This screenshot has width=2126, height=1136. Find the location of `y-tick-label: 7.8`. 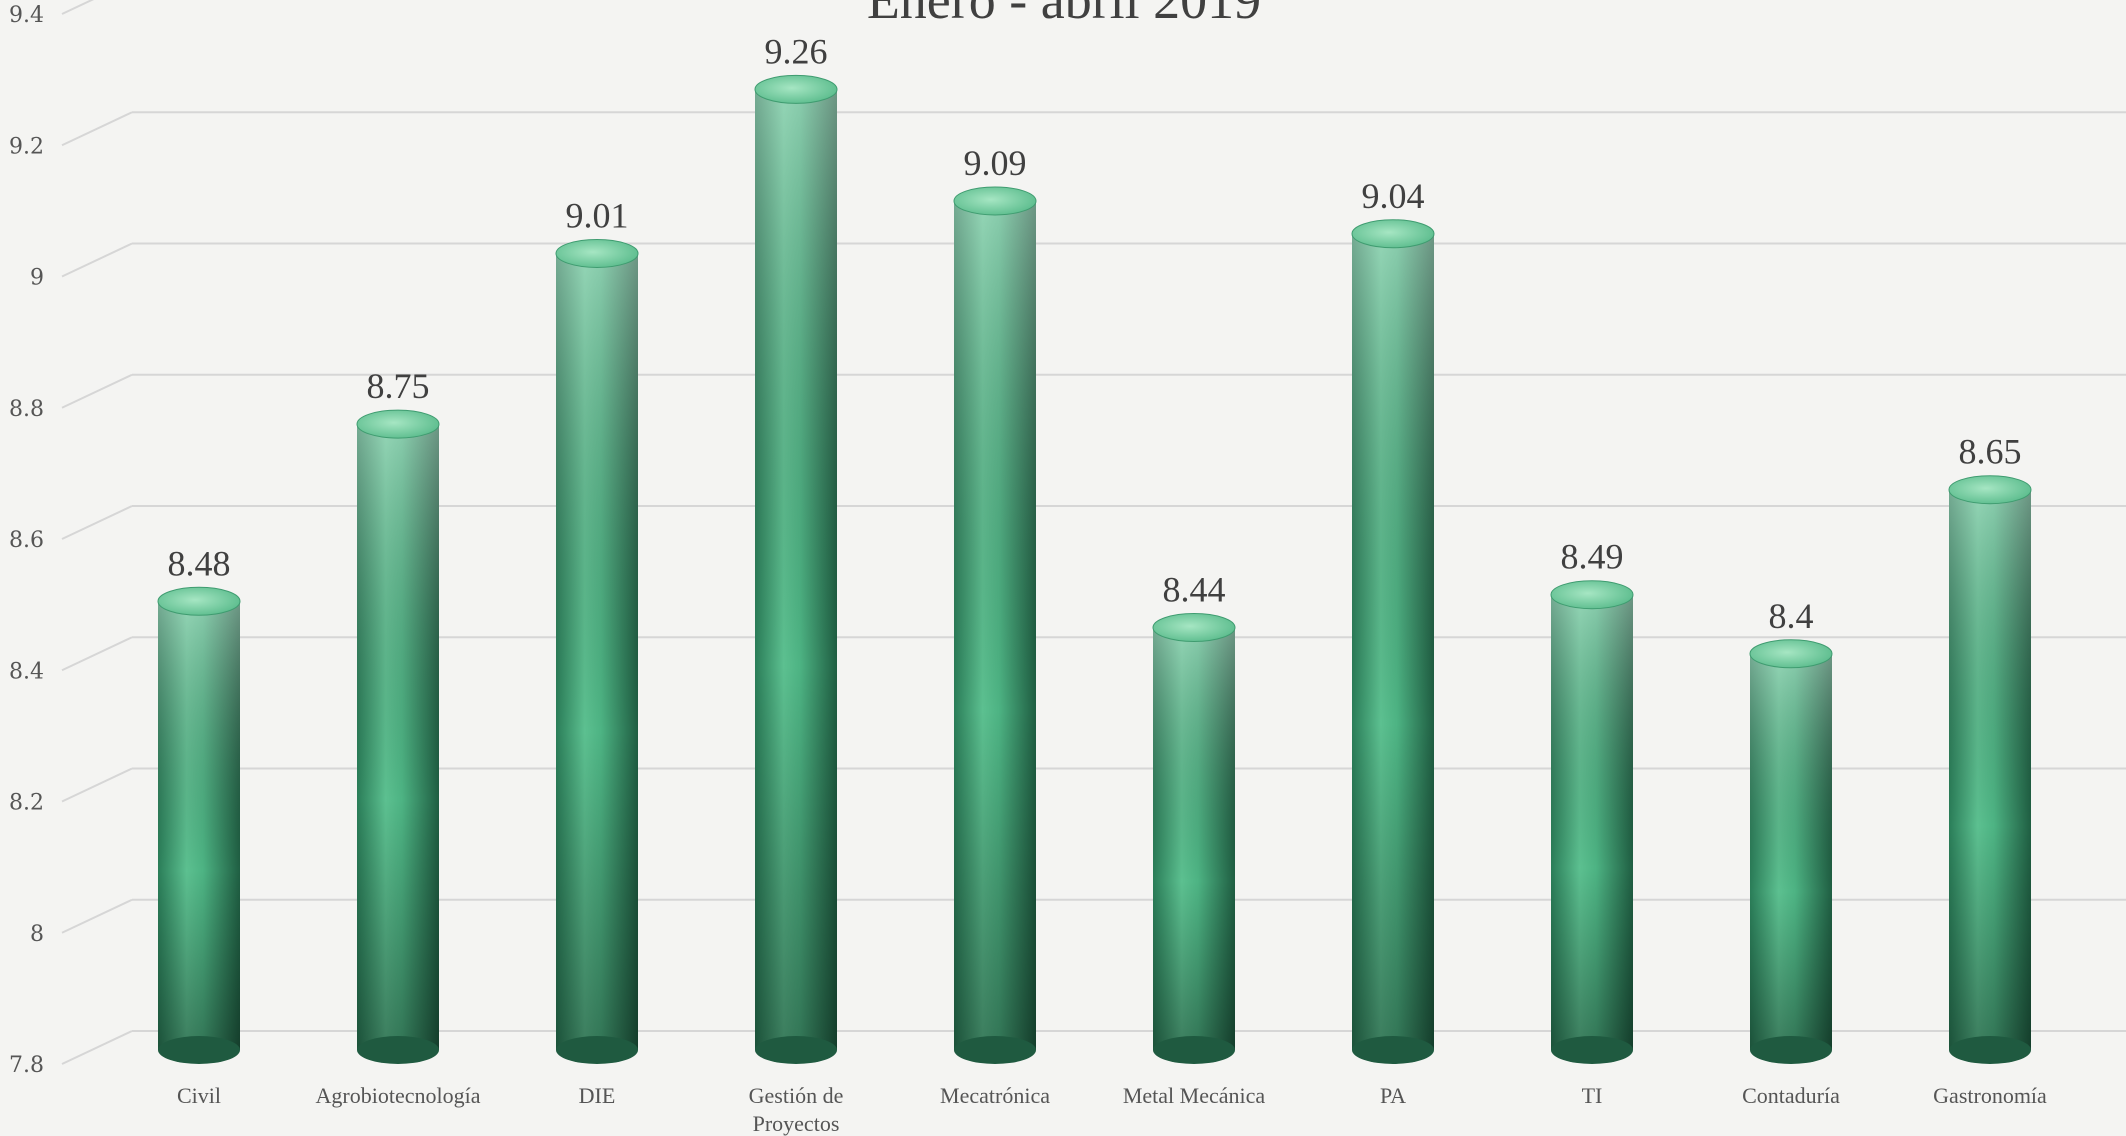

y-tick-label: 7.8 is located at coordinates (26, 1065).